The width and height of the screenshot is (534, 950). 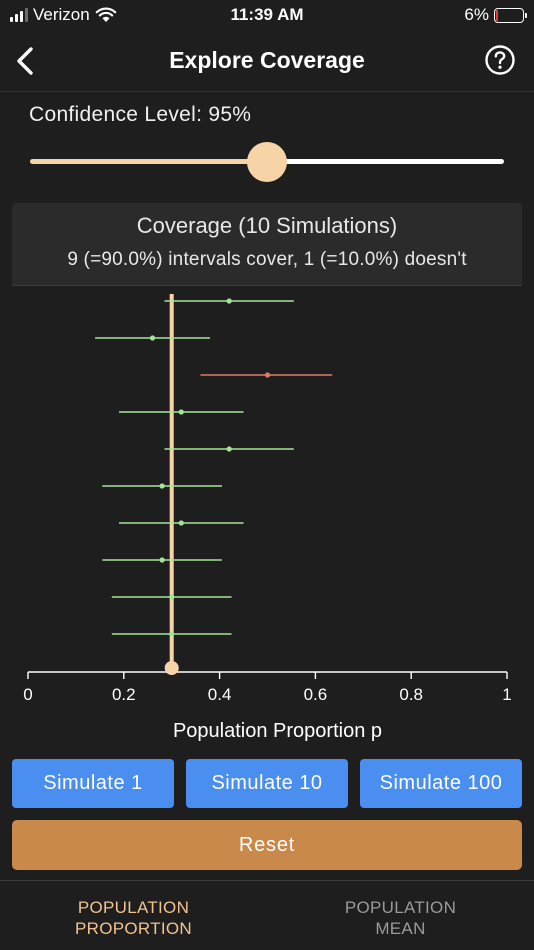 I want to click on chevron-left-icon, so click(x=25, y=61).